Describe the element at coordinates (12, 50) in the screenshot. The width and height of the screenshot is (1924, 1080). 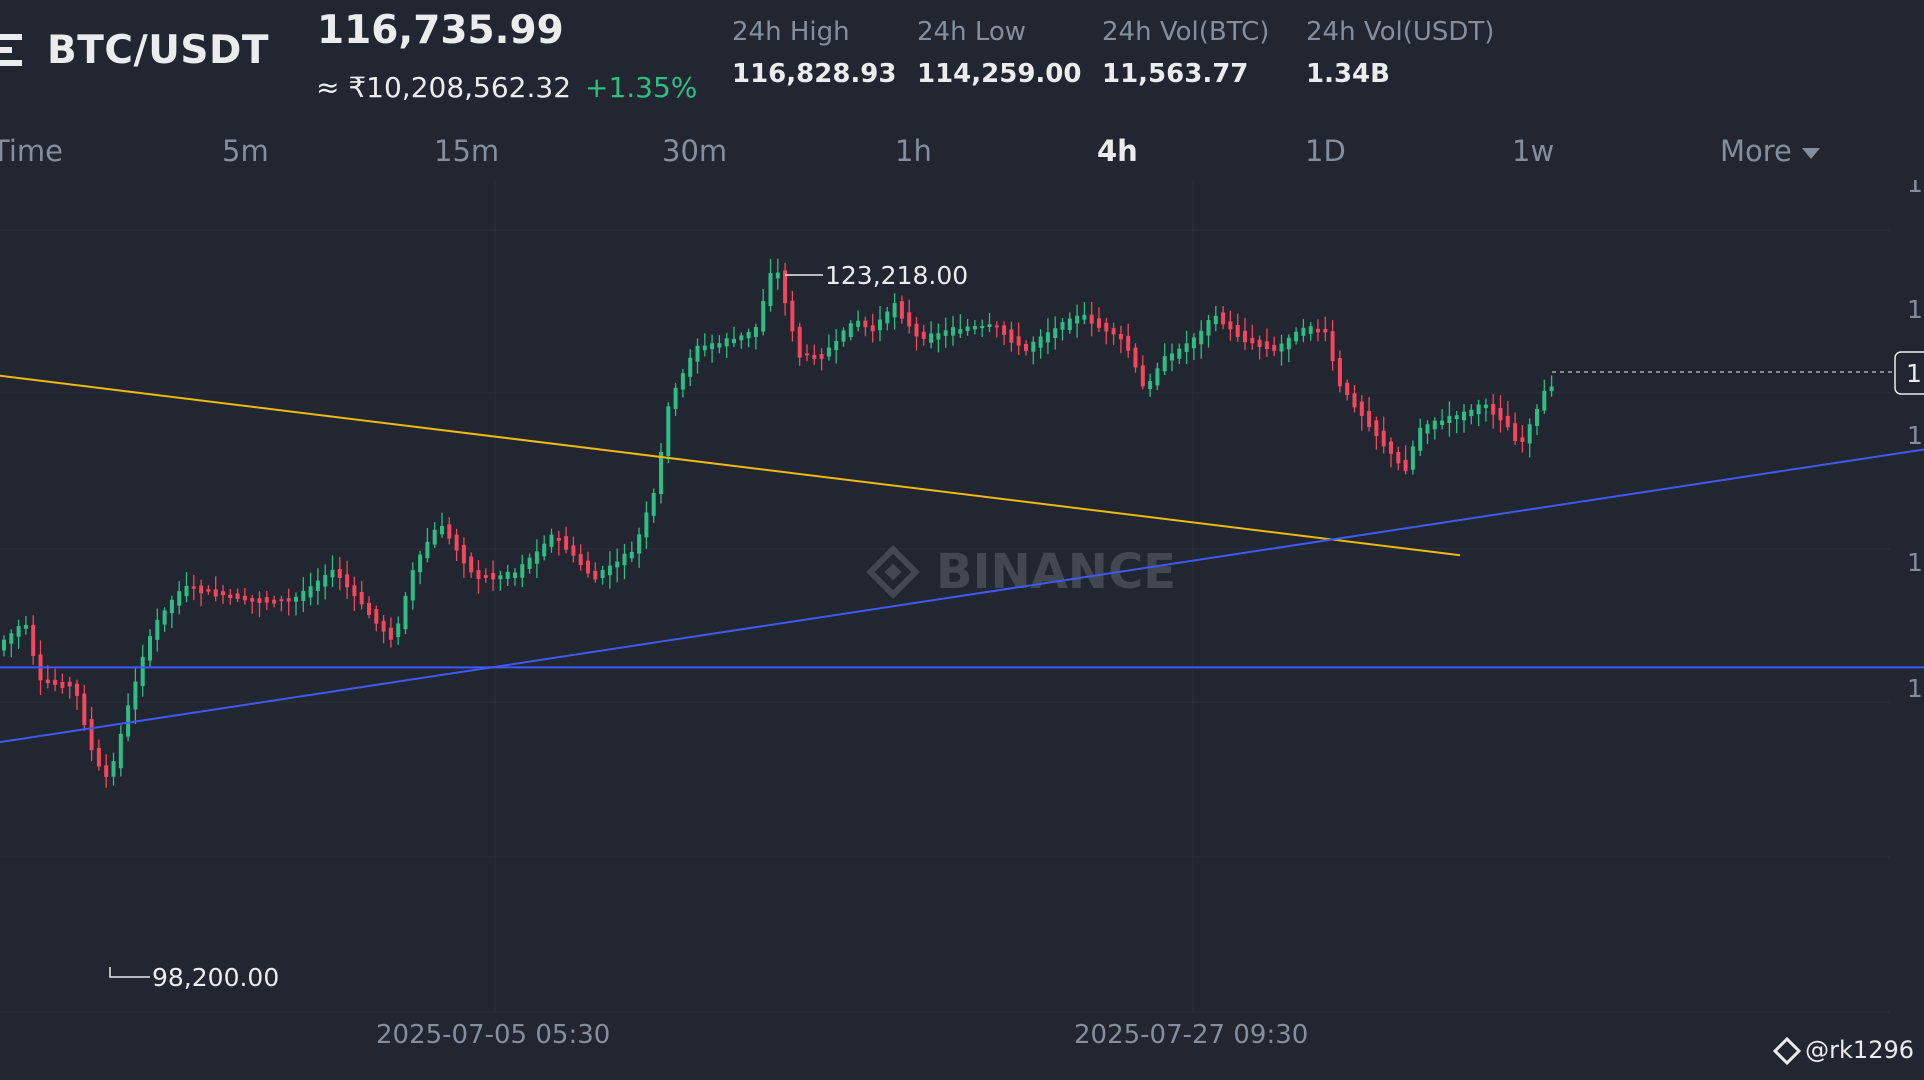
I see `menu-icon` at that location.